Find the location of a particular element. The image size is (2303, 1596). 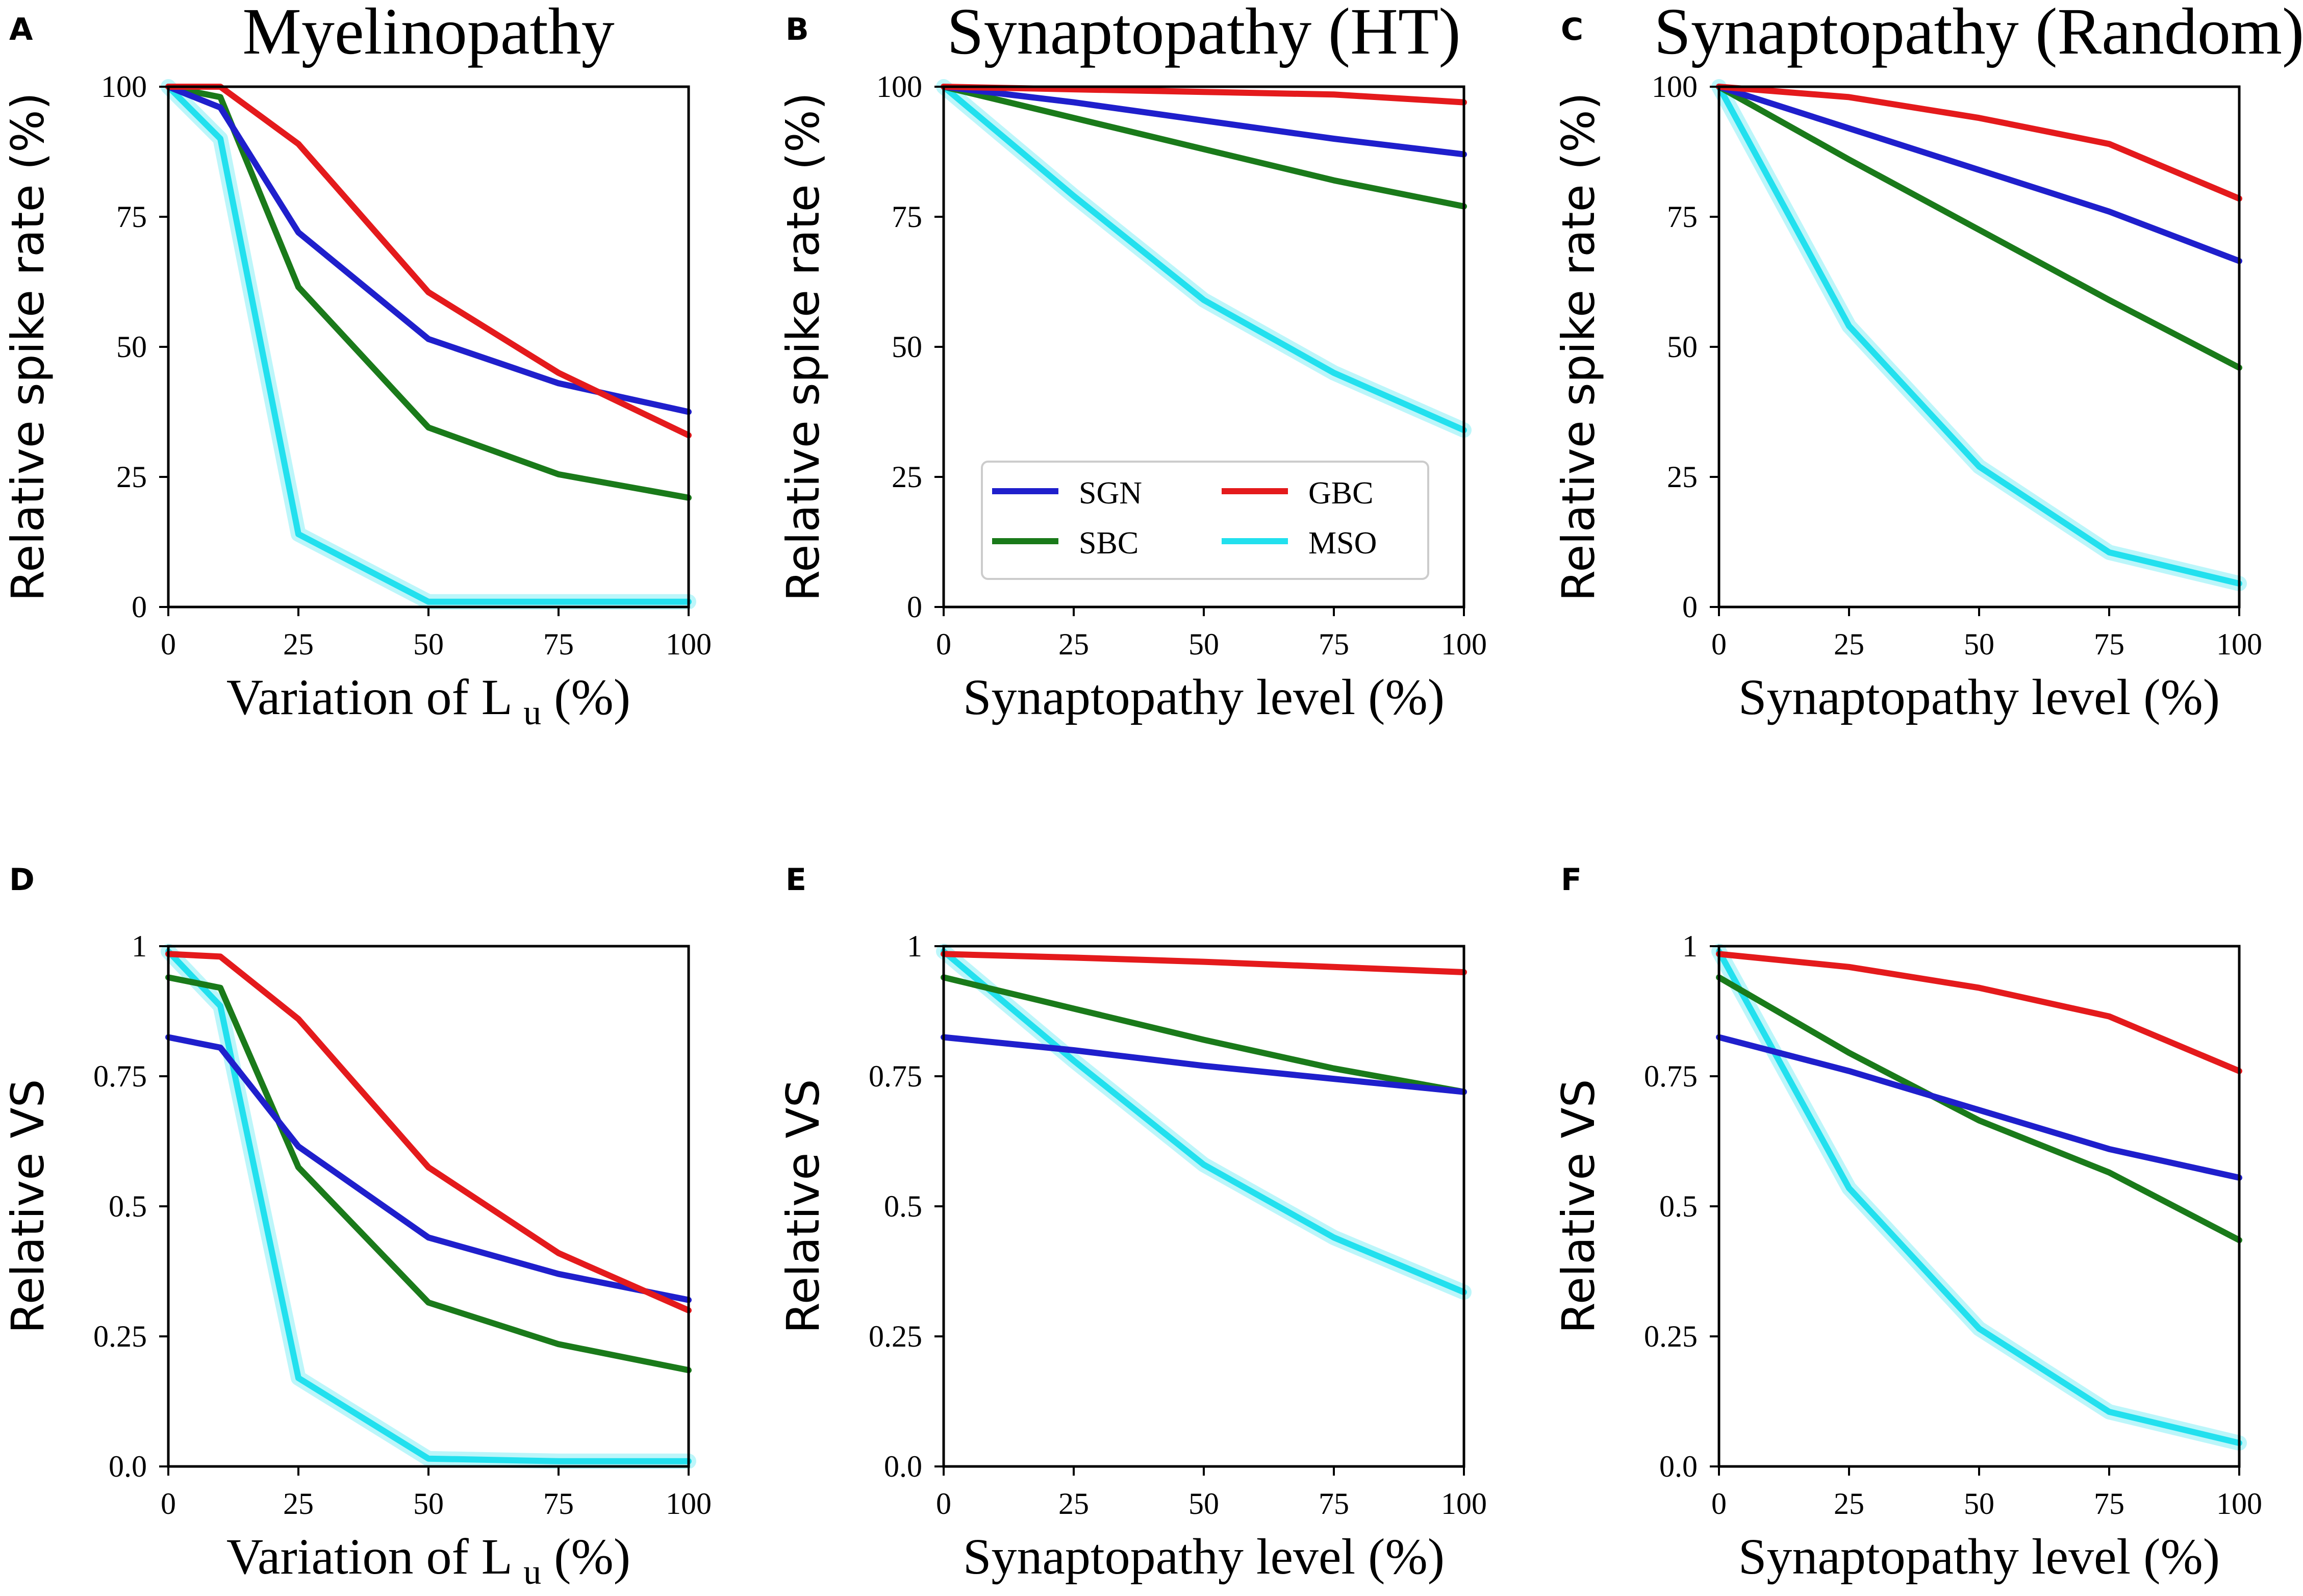

legend: SGN GBC SBC MSO is located at coordinates (1205, 520).